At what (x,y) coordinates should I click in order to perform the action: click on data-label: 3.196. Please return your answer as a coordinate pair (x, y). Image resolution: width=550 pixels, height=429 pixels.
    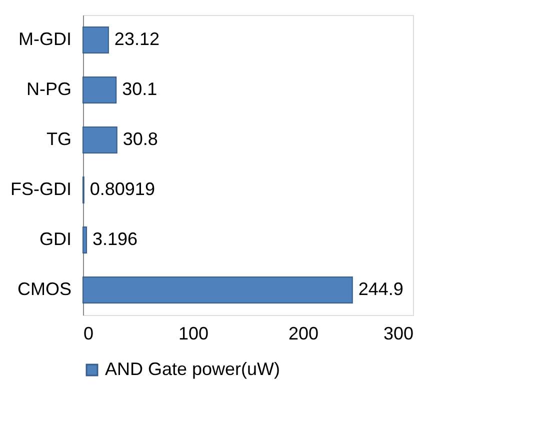
    Looking at the image, I should click on (115, 239).